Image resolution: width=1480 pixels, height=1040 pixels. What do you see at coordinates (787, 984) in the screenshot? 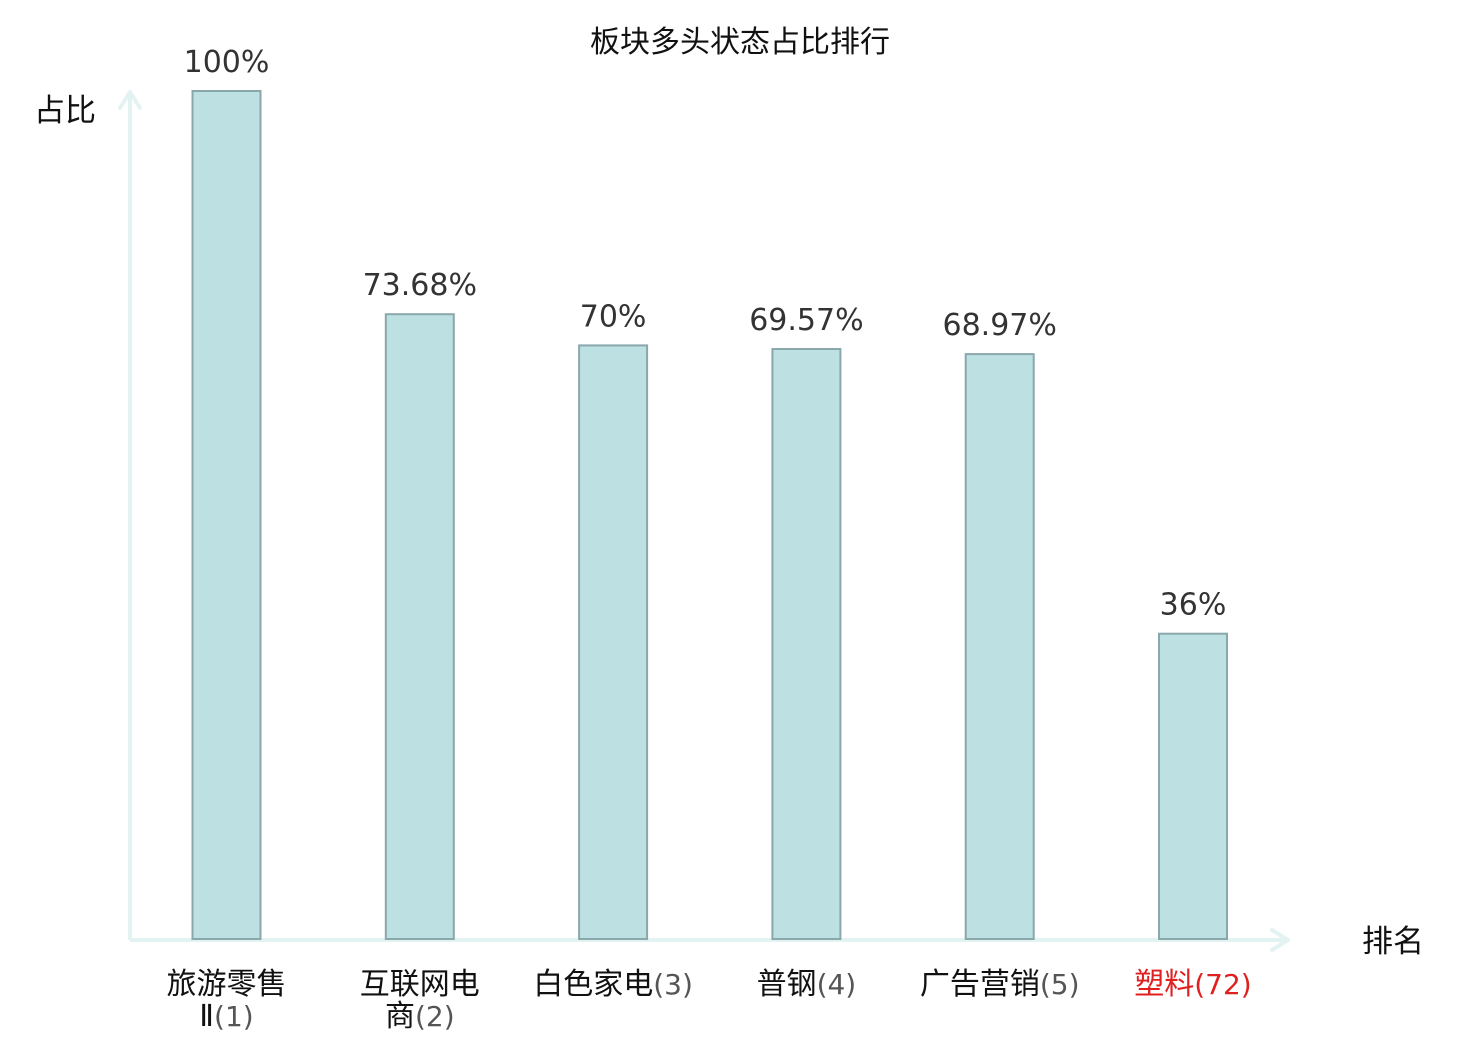
I see `x-tick-label-name: 普钢` at bounding box center [787, 984].